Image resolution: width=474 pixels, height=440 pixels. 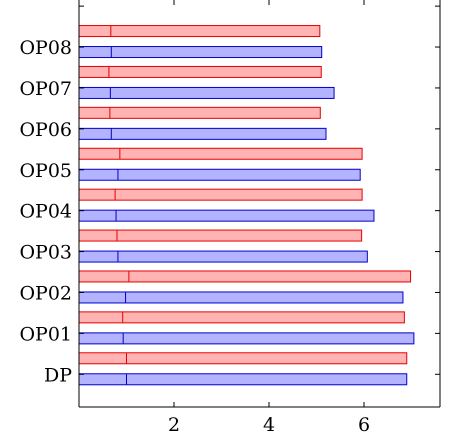 I want to click on y-tick-label-op03: OP03, so click(x=45, y=253).